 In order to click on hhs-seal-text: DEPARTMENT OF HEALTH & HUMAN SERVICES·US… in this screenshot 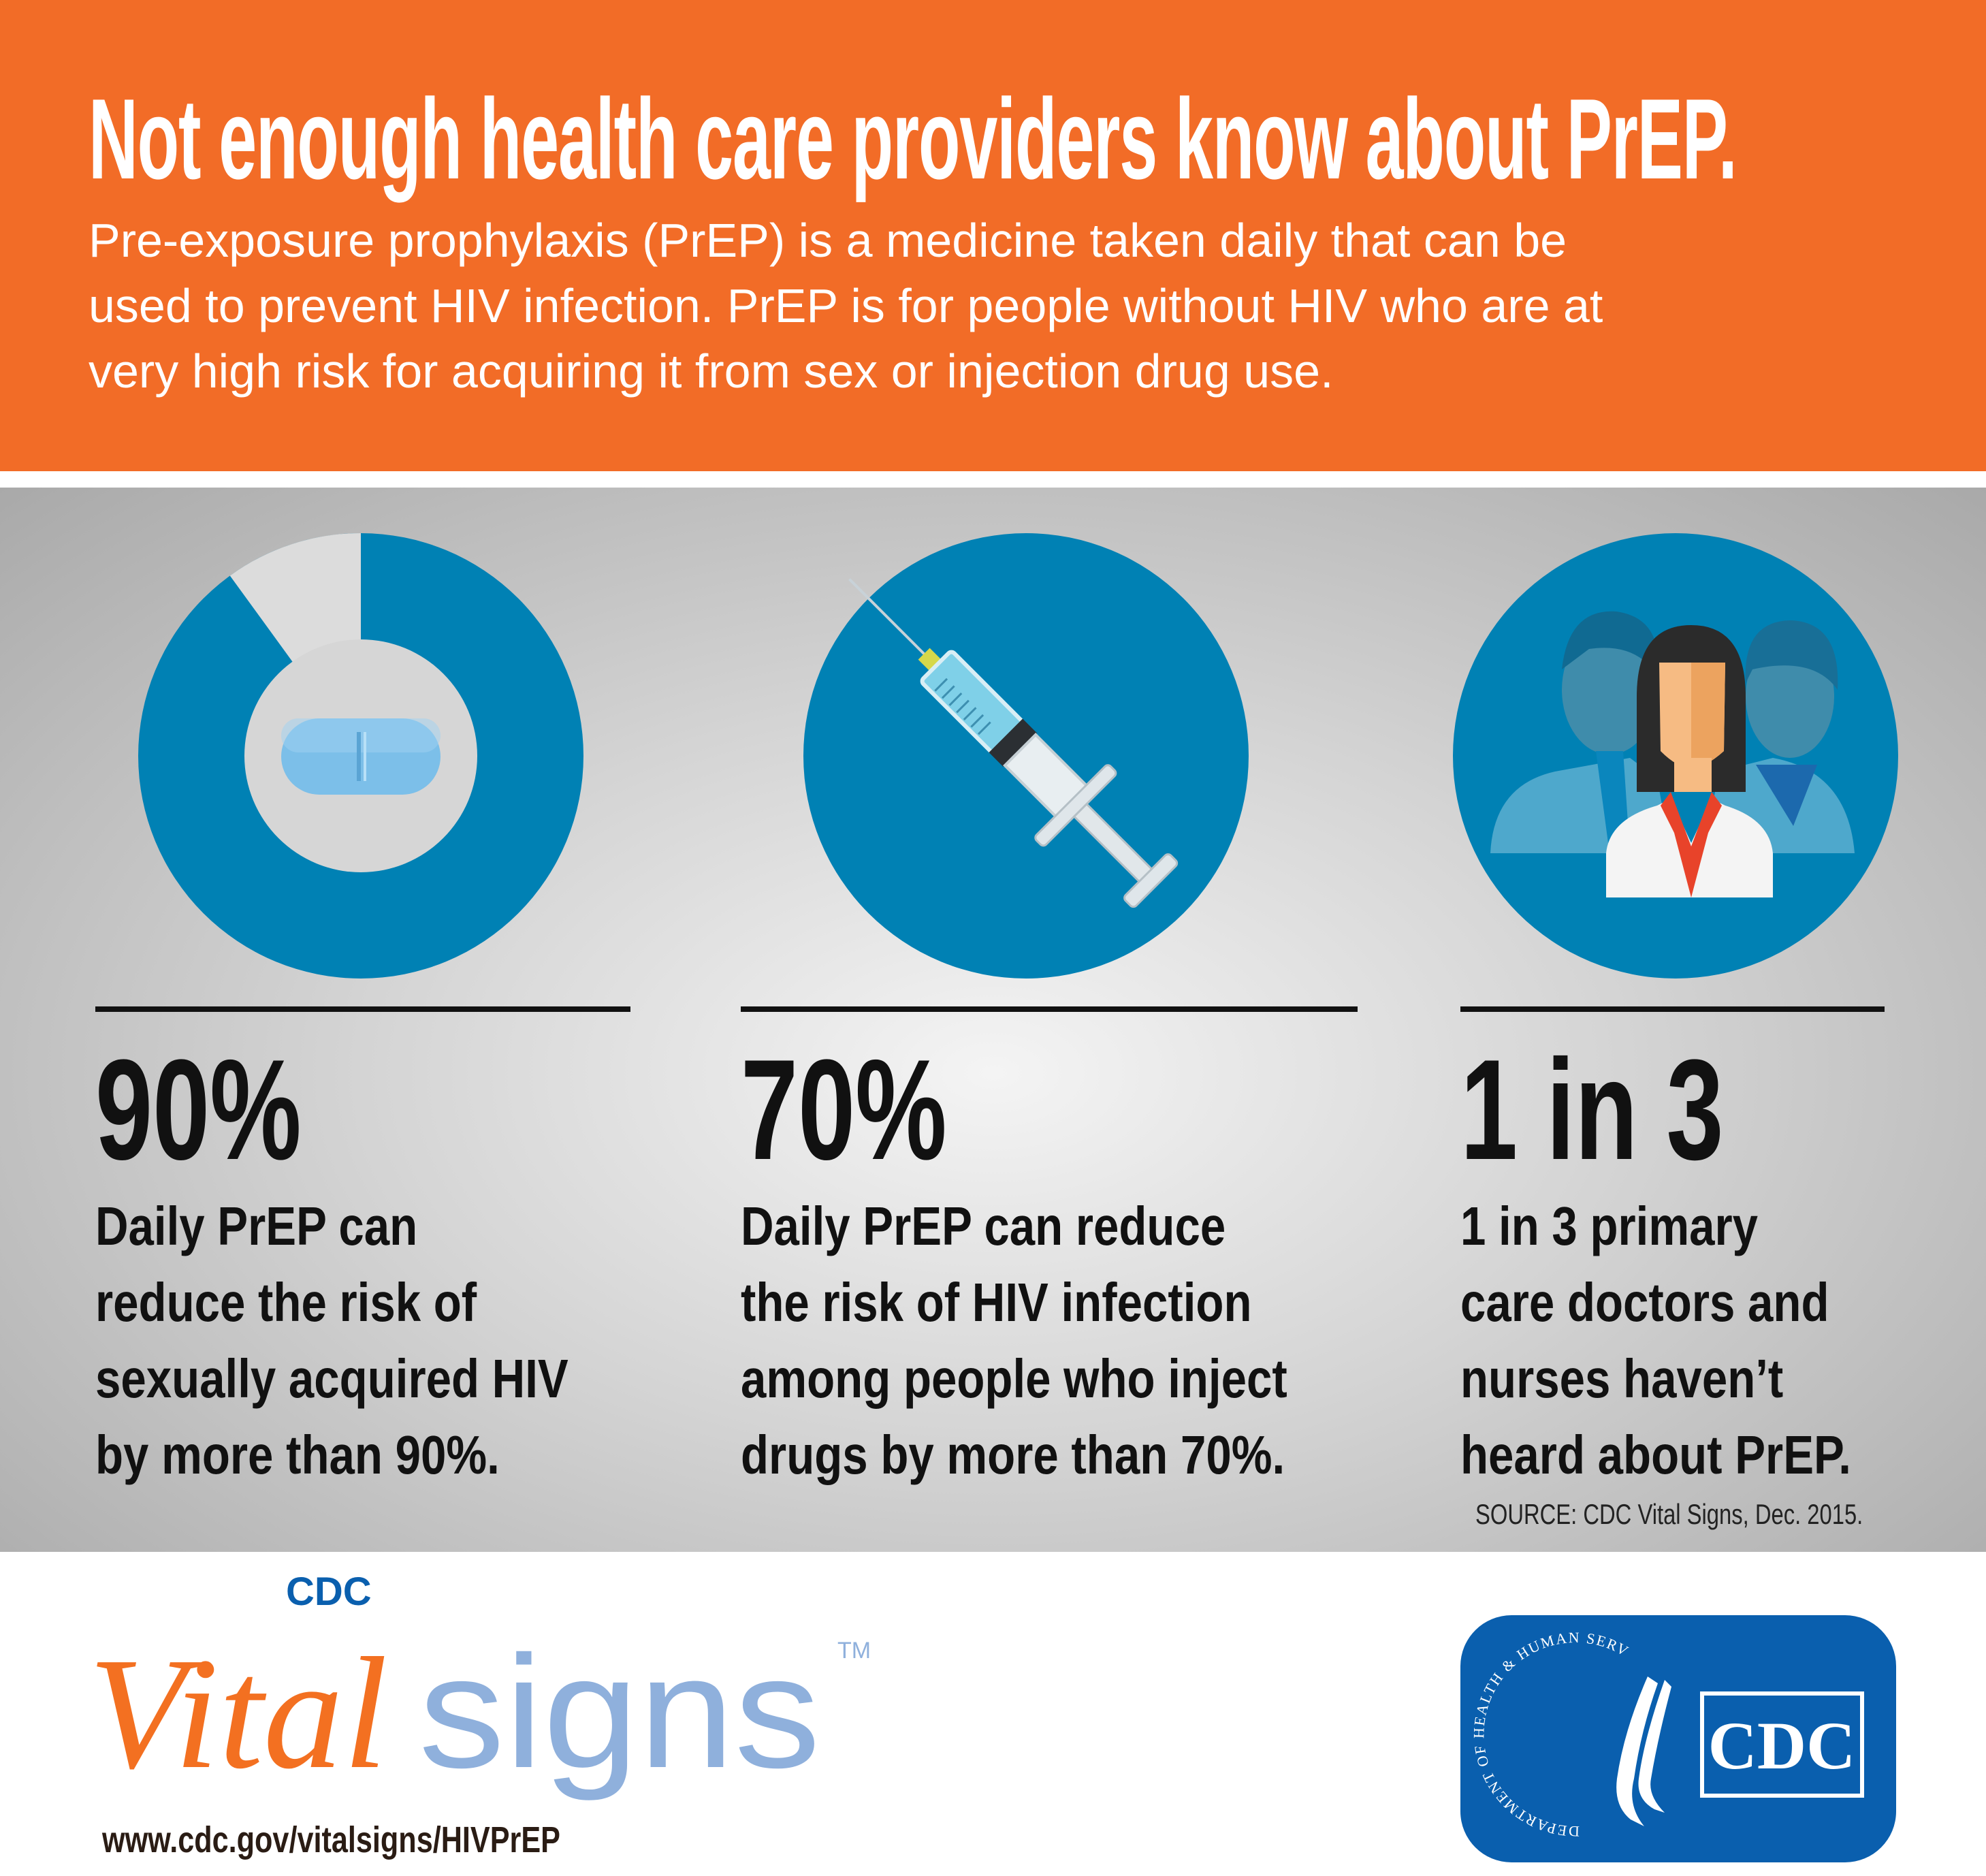, I will do `click(1546, 1727)`.